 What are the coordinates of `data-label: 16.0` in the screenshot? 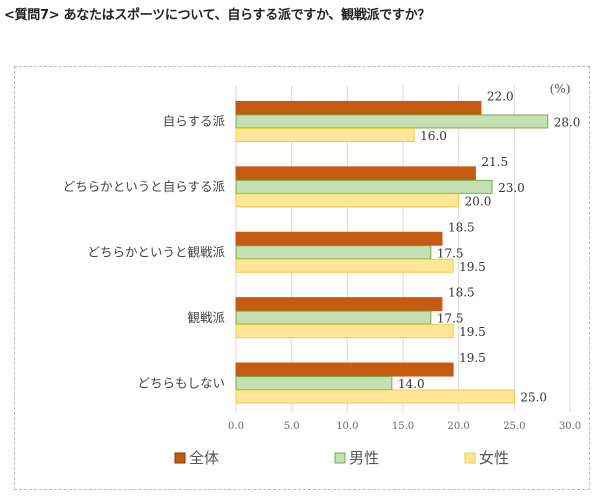 It's located at (433, 136).